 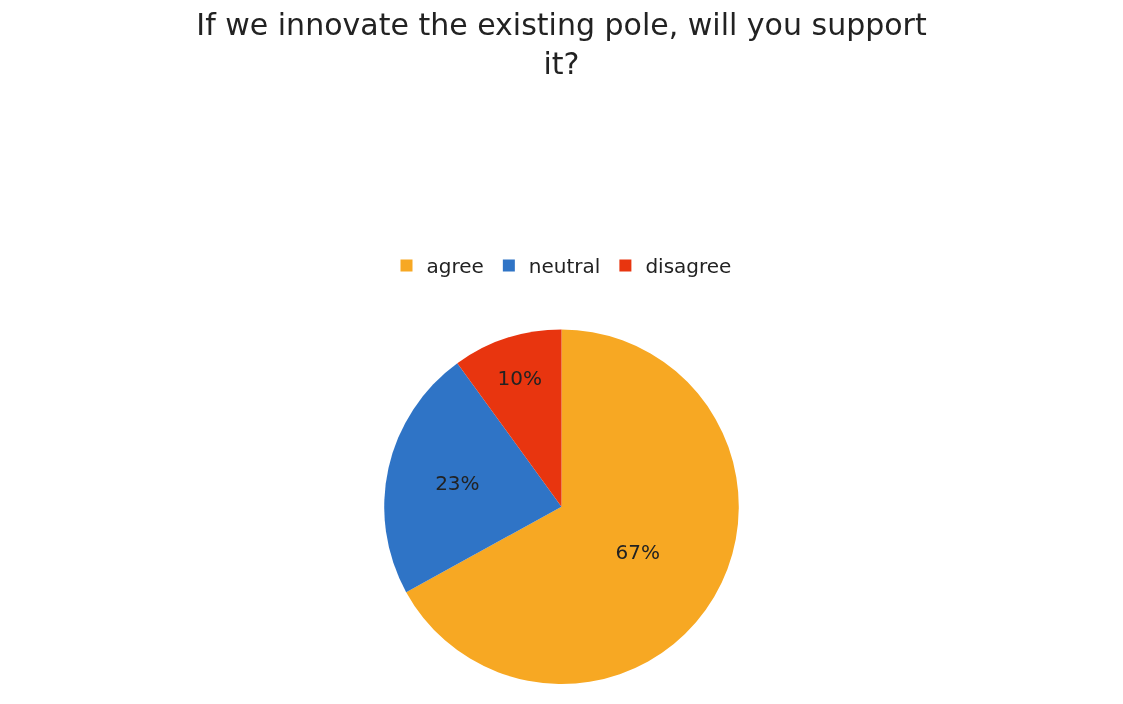 I want to click on data-label: 67%, so click(x=638, y=551).